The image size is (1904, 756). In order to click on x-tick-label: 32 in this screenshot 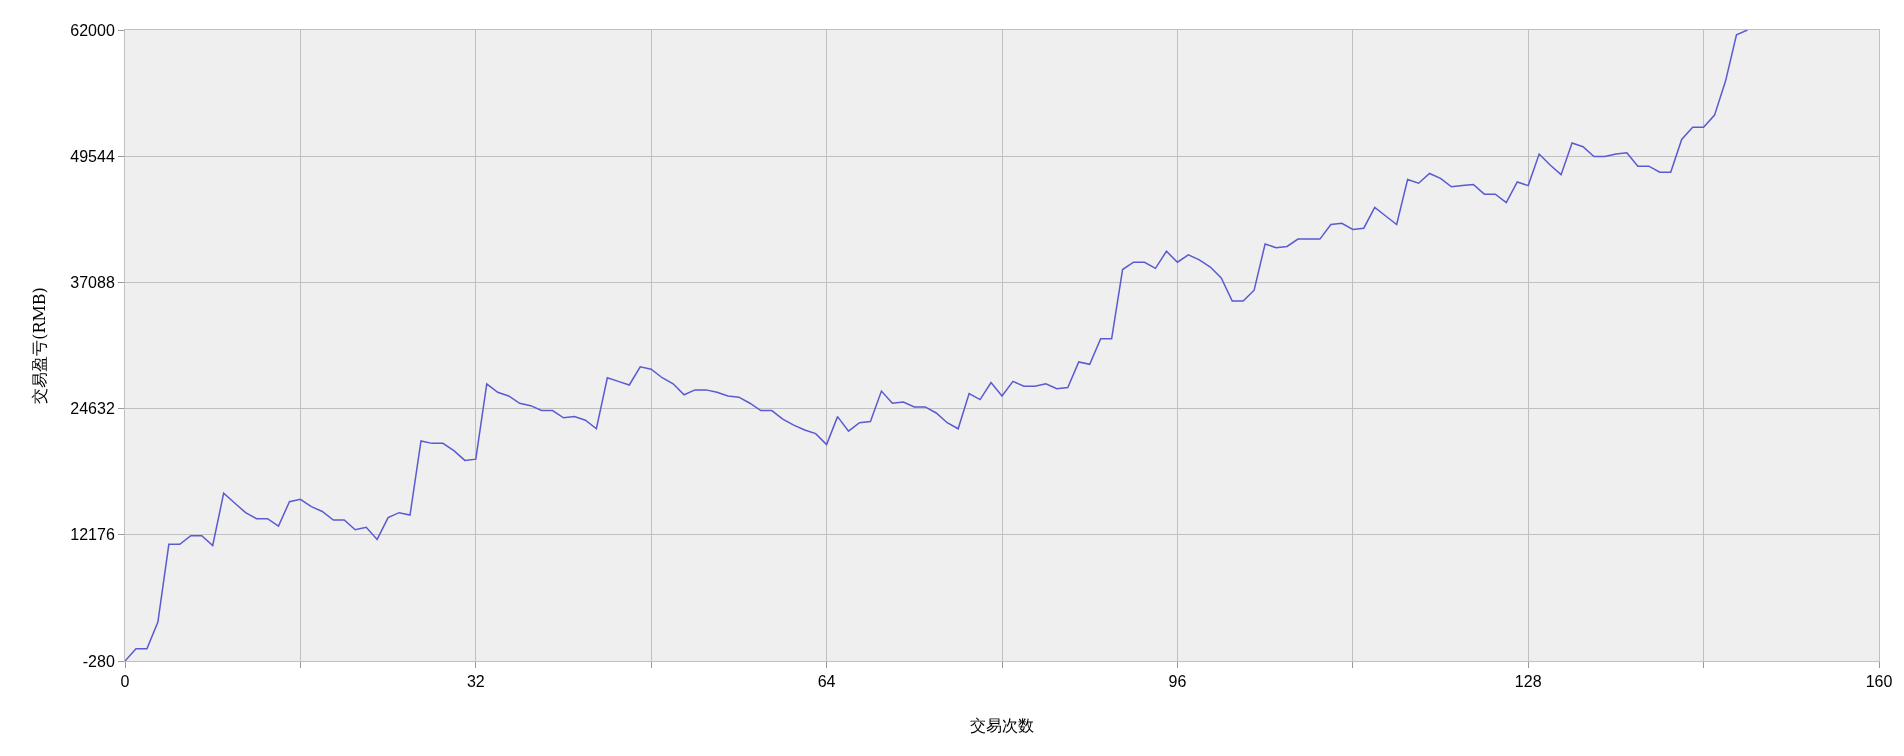, I will do `click(475, 682)`.